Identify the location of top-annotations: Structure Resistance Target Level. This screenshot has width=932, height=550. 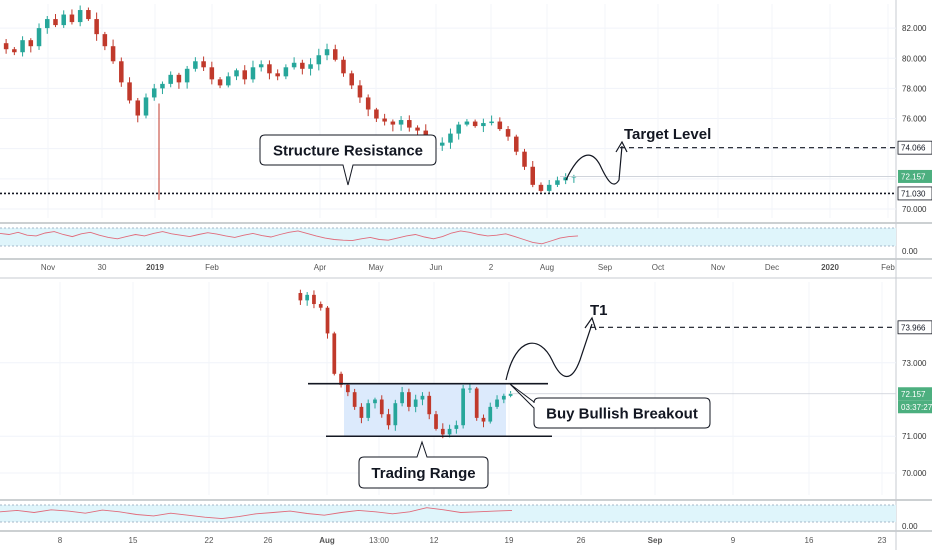
(485, 156).